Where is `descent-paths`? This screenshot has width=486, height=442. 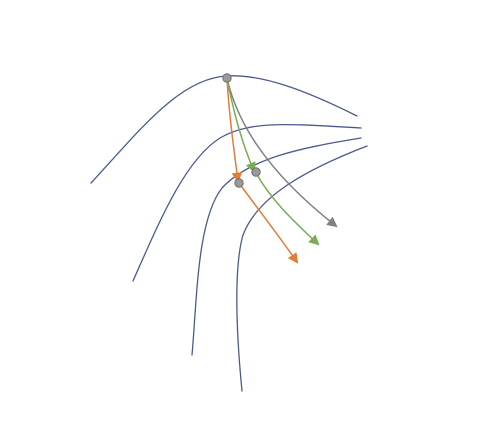
descent-paths is located at coordinates (282, 170).